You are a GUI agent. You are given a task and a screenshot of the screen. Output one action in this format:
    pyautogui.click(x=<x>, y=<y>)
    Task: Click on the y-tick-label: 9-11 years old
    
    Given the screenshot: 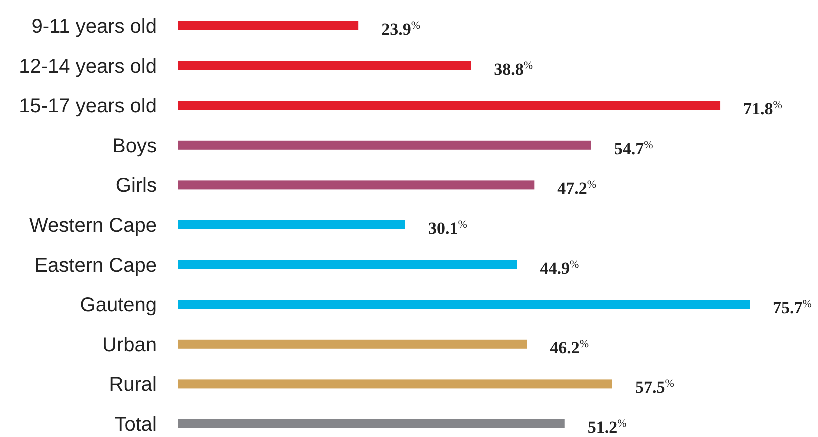 What is the action you would take?
    pyautogui.click(x=94, y=27)
    